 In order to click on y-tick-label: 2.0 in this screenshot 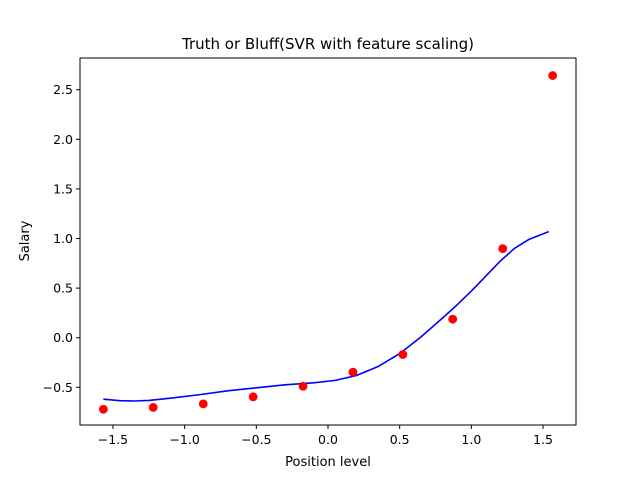, I will do `click(63, 139)`.